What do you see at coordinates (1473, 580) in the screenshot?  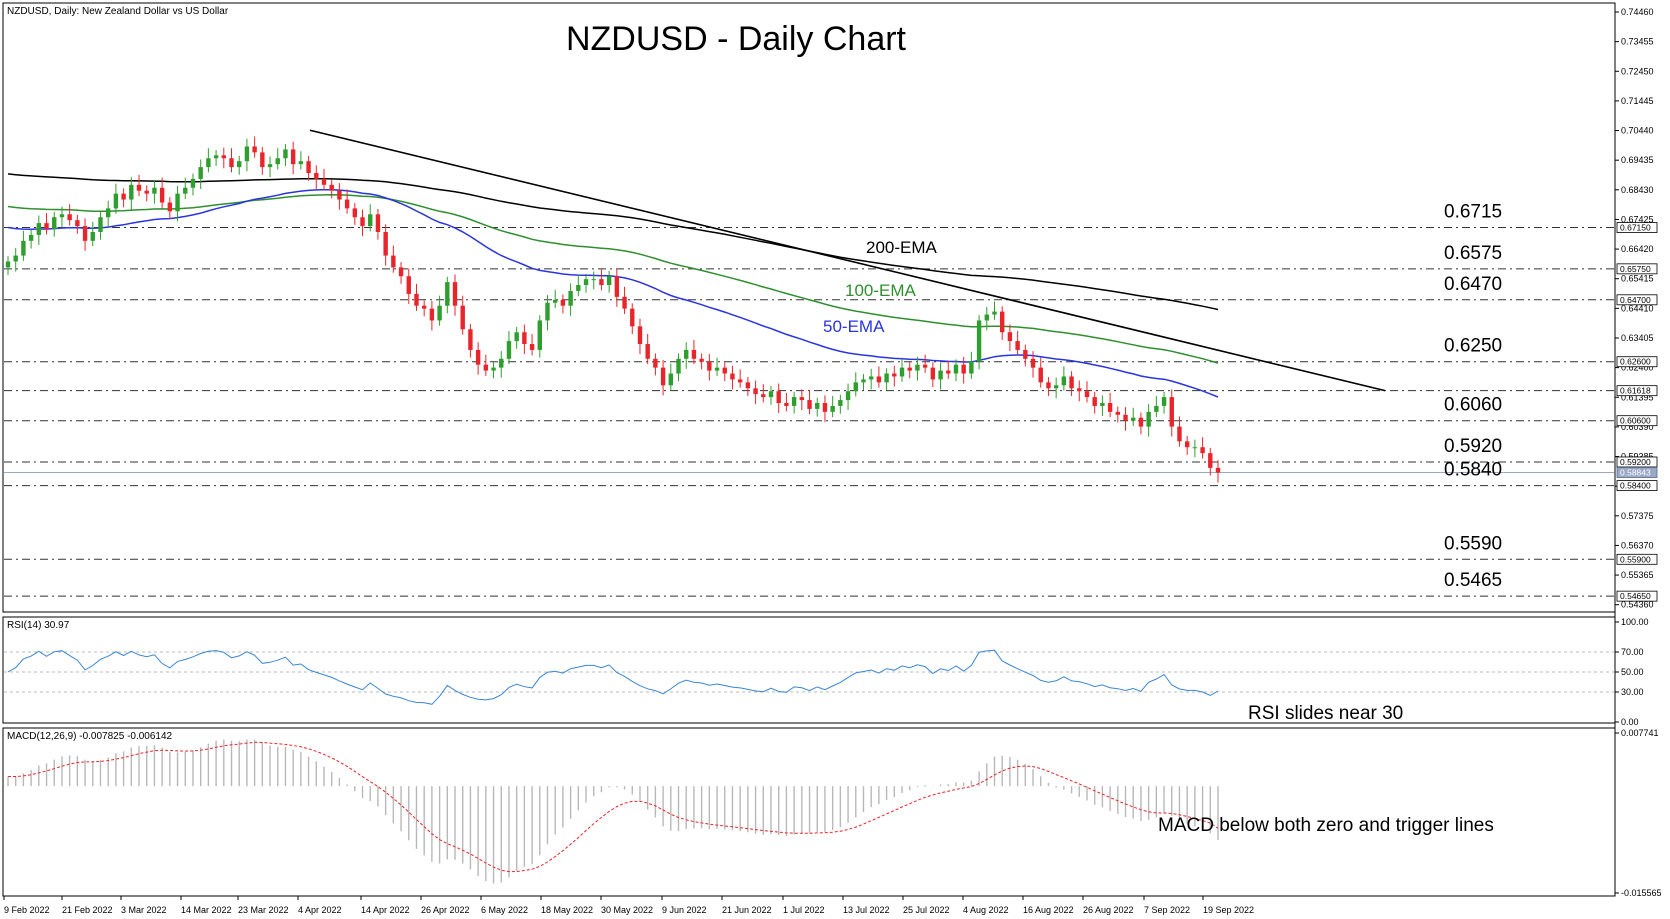 I see `level-label: 0.5465` at bounding box center [1473, 580].